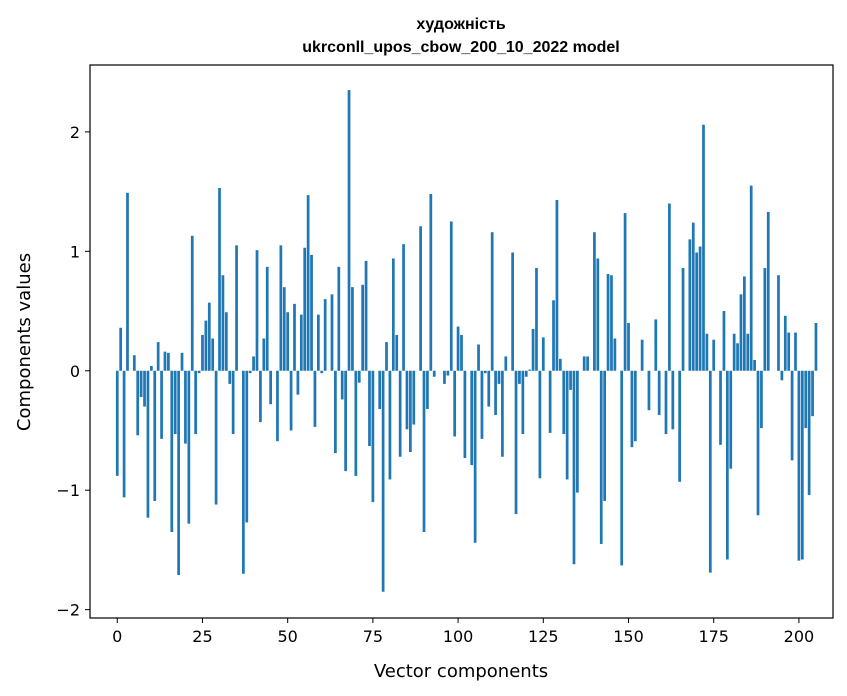 Image resolution: width=847 pixels, height=696 pixels. What do you see at coordinates (75, 371) in the screenshot?
I see `y-tick-label: 0` at bounding box center [75, 371].